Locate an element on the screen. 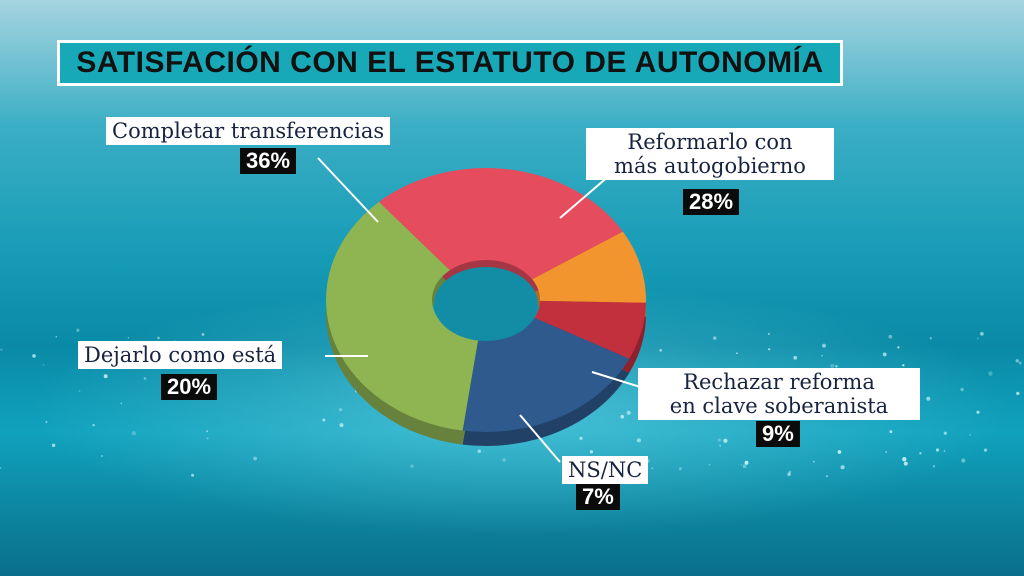  slice-label-reformarlo: Reformarlo con más autogobierno is located at coordinates (710, 154).